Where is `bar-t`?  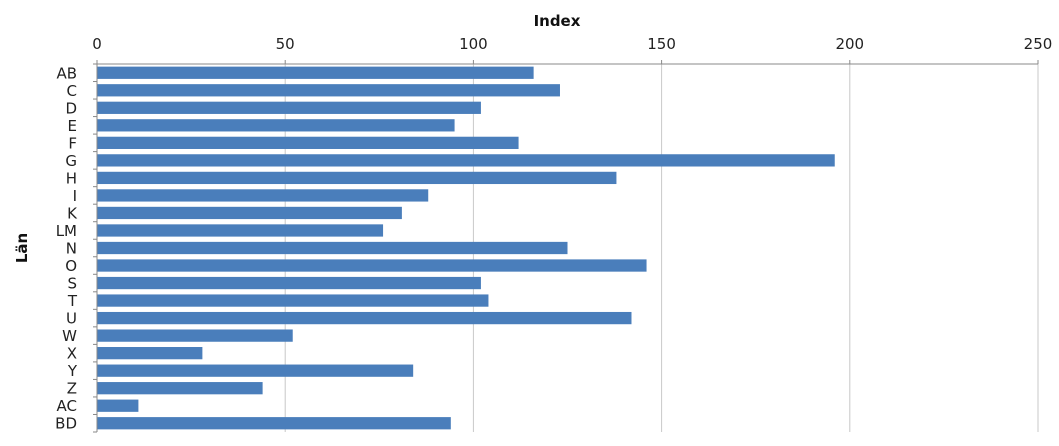 bar-t is located at coordinates (293, 300).